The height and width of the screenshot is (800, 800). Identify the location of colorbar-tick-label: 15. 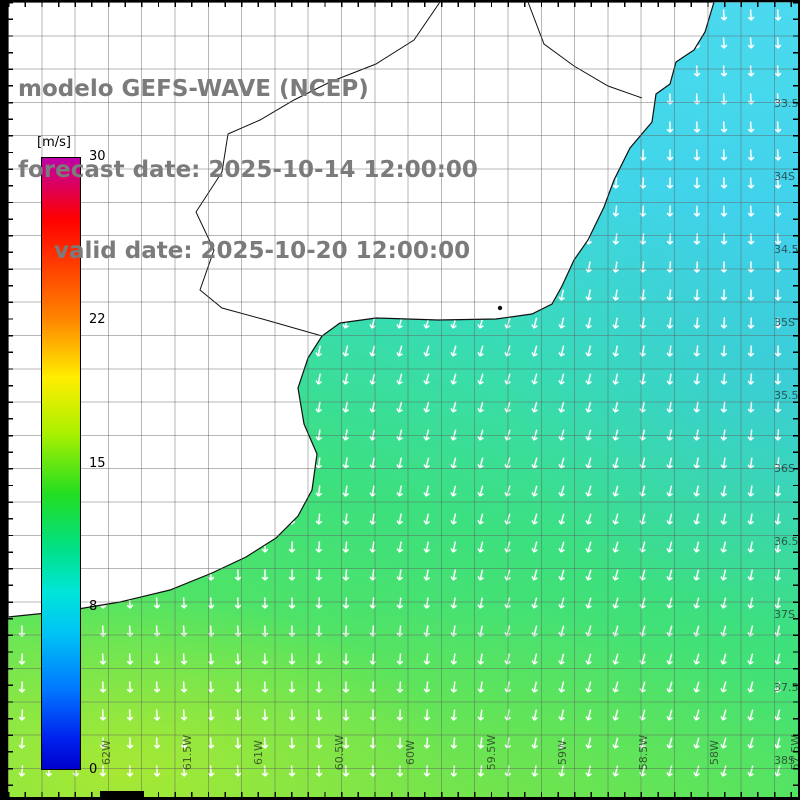
(97, 463).